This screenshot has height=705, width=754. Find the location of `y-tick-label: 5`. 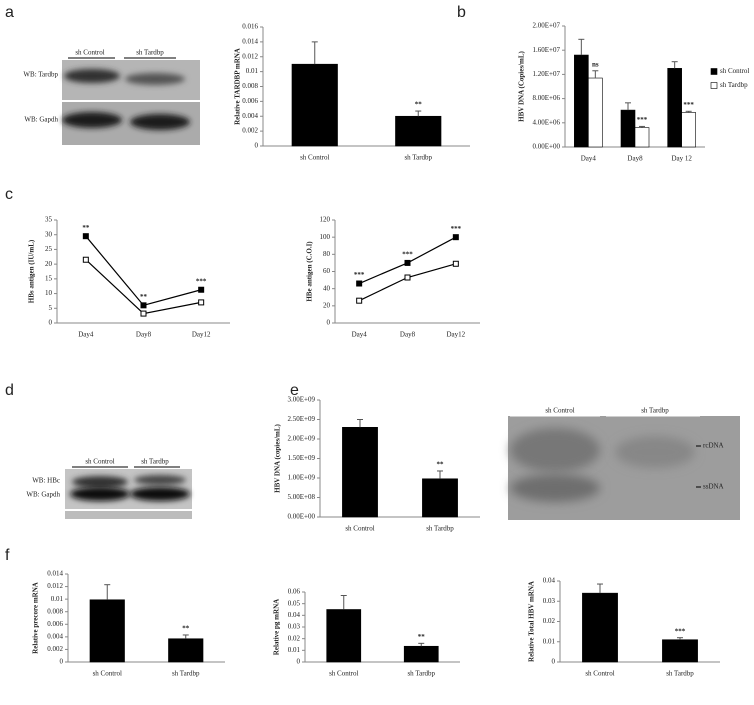

y-tick-label: 5 is located at coordinates (51, 308).